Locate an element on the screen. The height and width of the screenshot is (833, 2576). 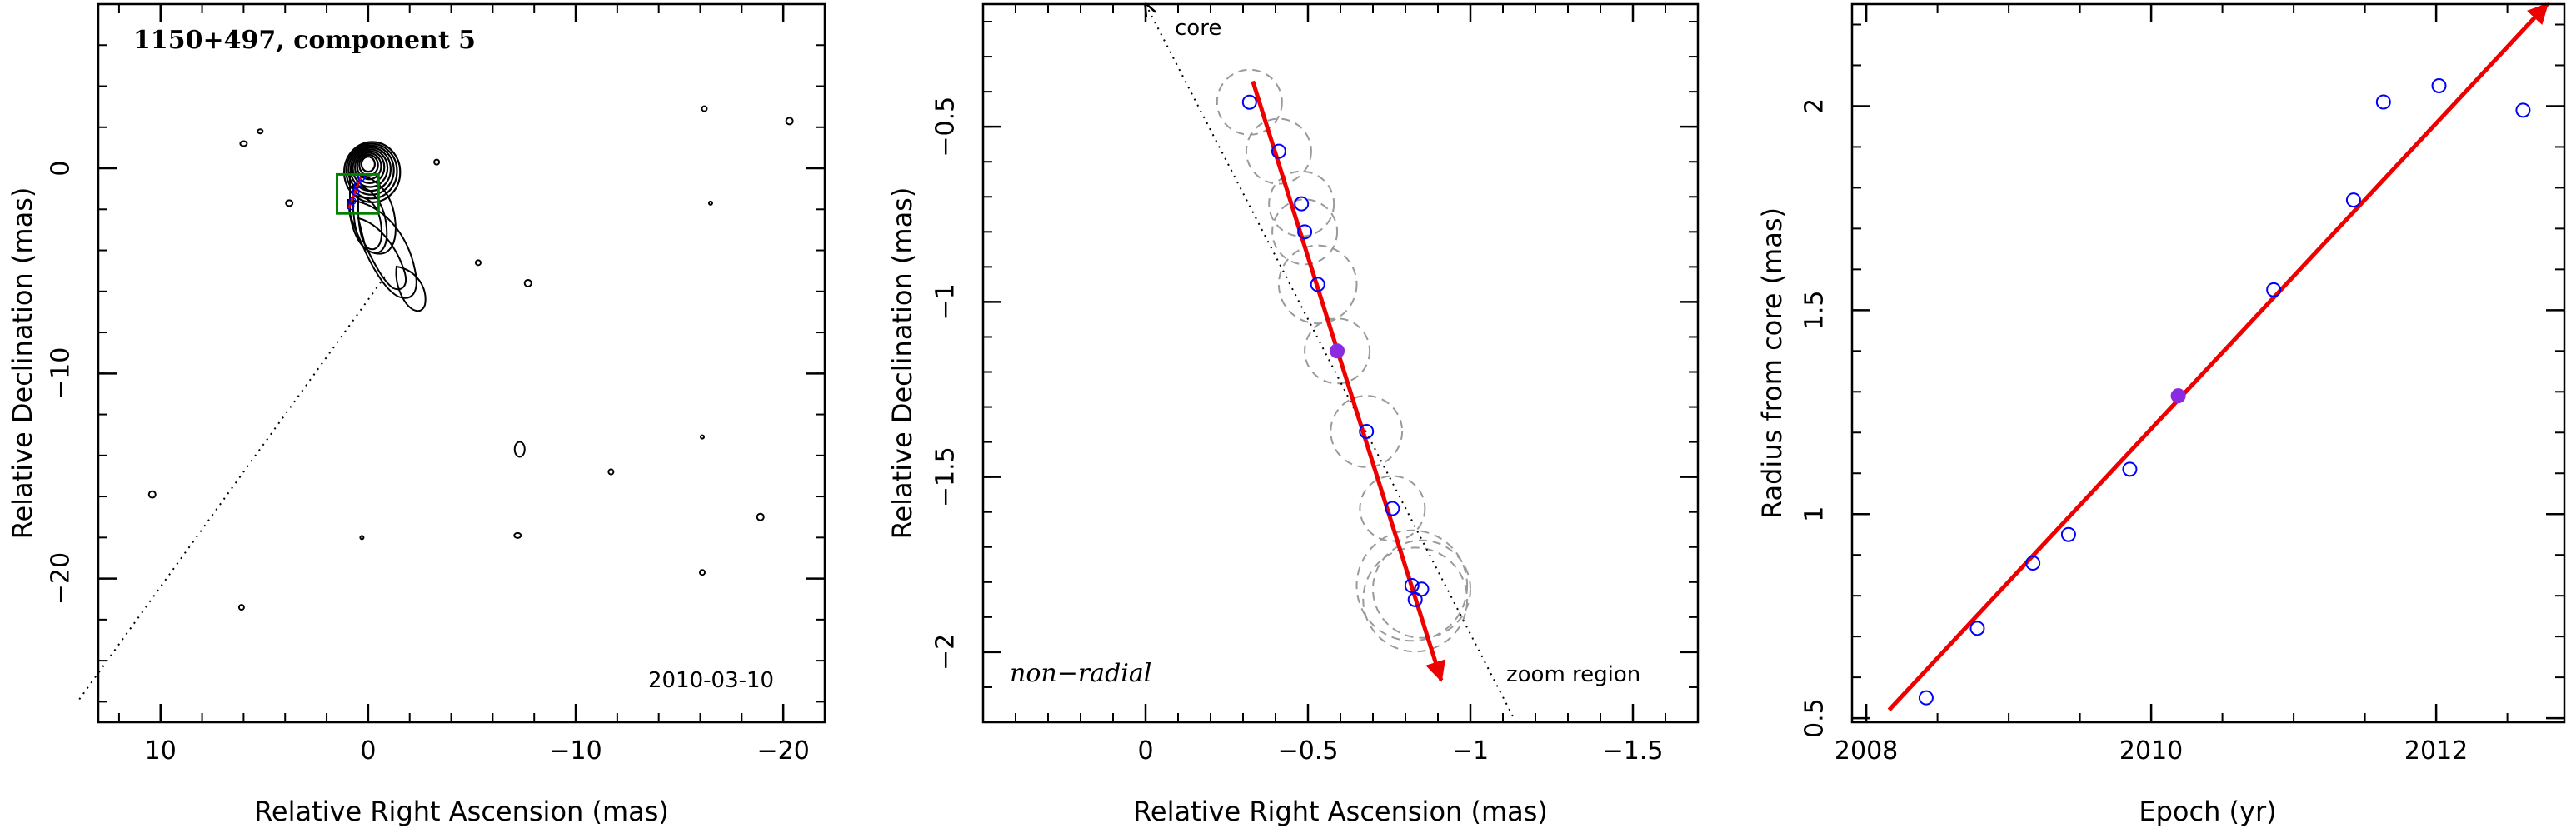
y-tick-label: −2 is located at coordinates (946, 652).